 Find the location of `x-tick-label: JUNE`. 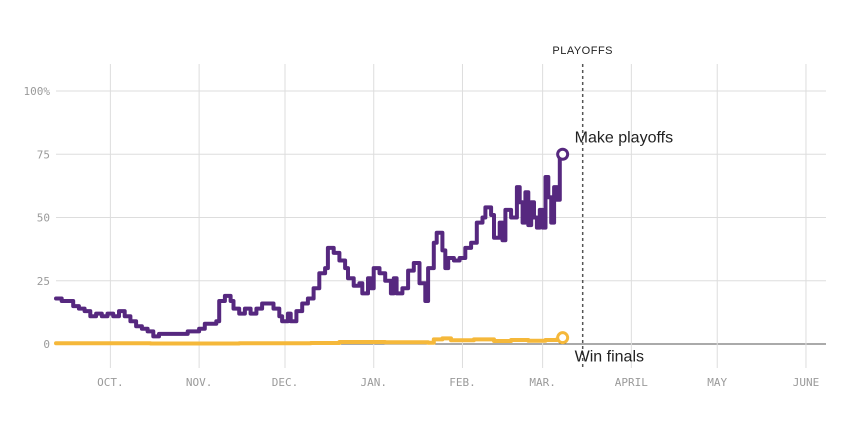

x-tick-label: JUNE is located at coordinates (806, 382).